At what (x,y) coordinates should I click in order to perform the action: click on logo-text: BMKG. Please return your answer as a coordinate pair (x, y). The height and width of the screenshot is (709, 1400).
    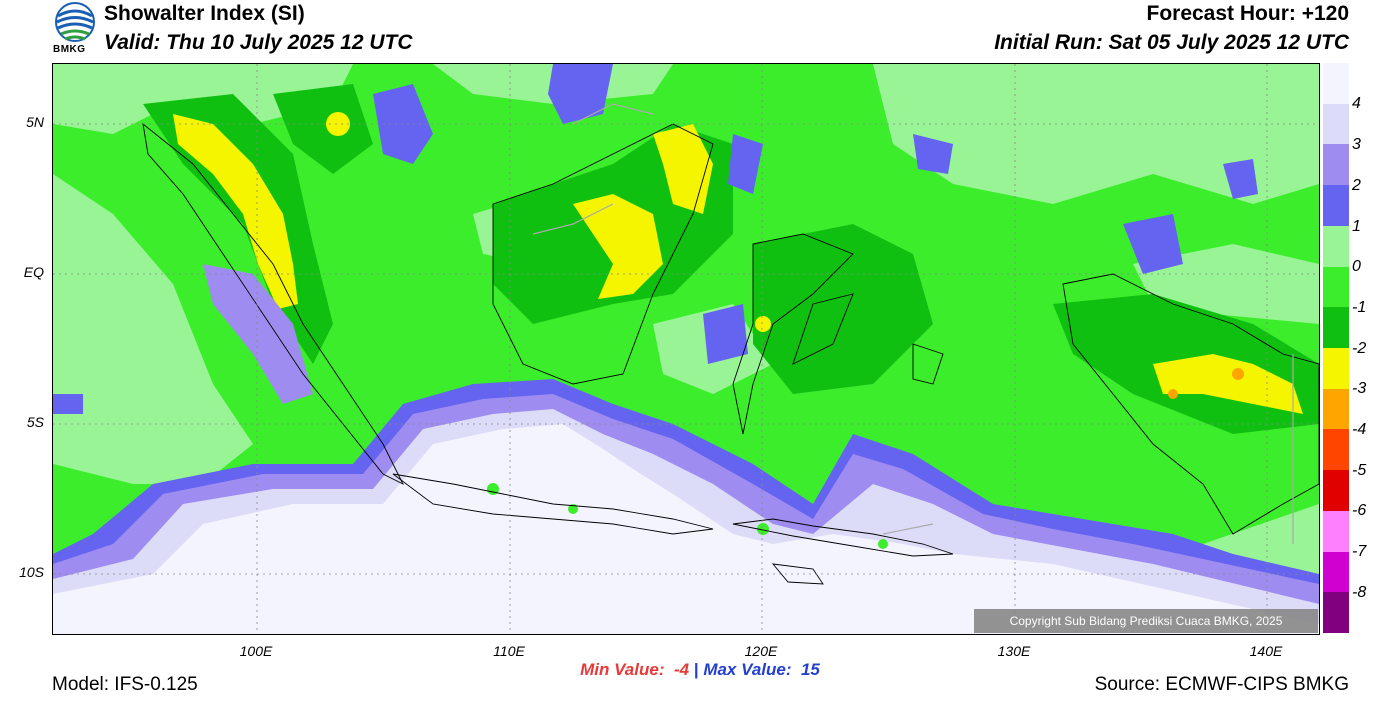
    Looking at the image, I should click on (69, 49).